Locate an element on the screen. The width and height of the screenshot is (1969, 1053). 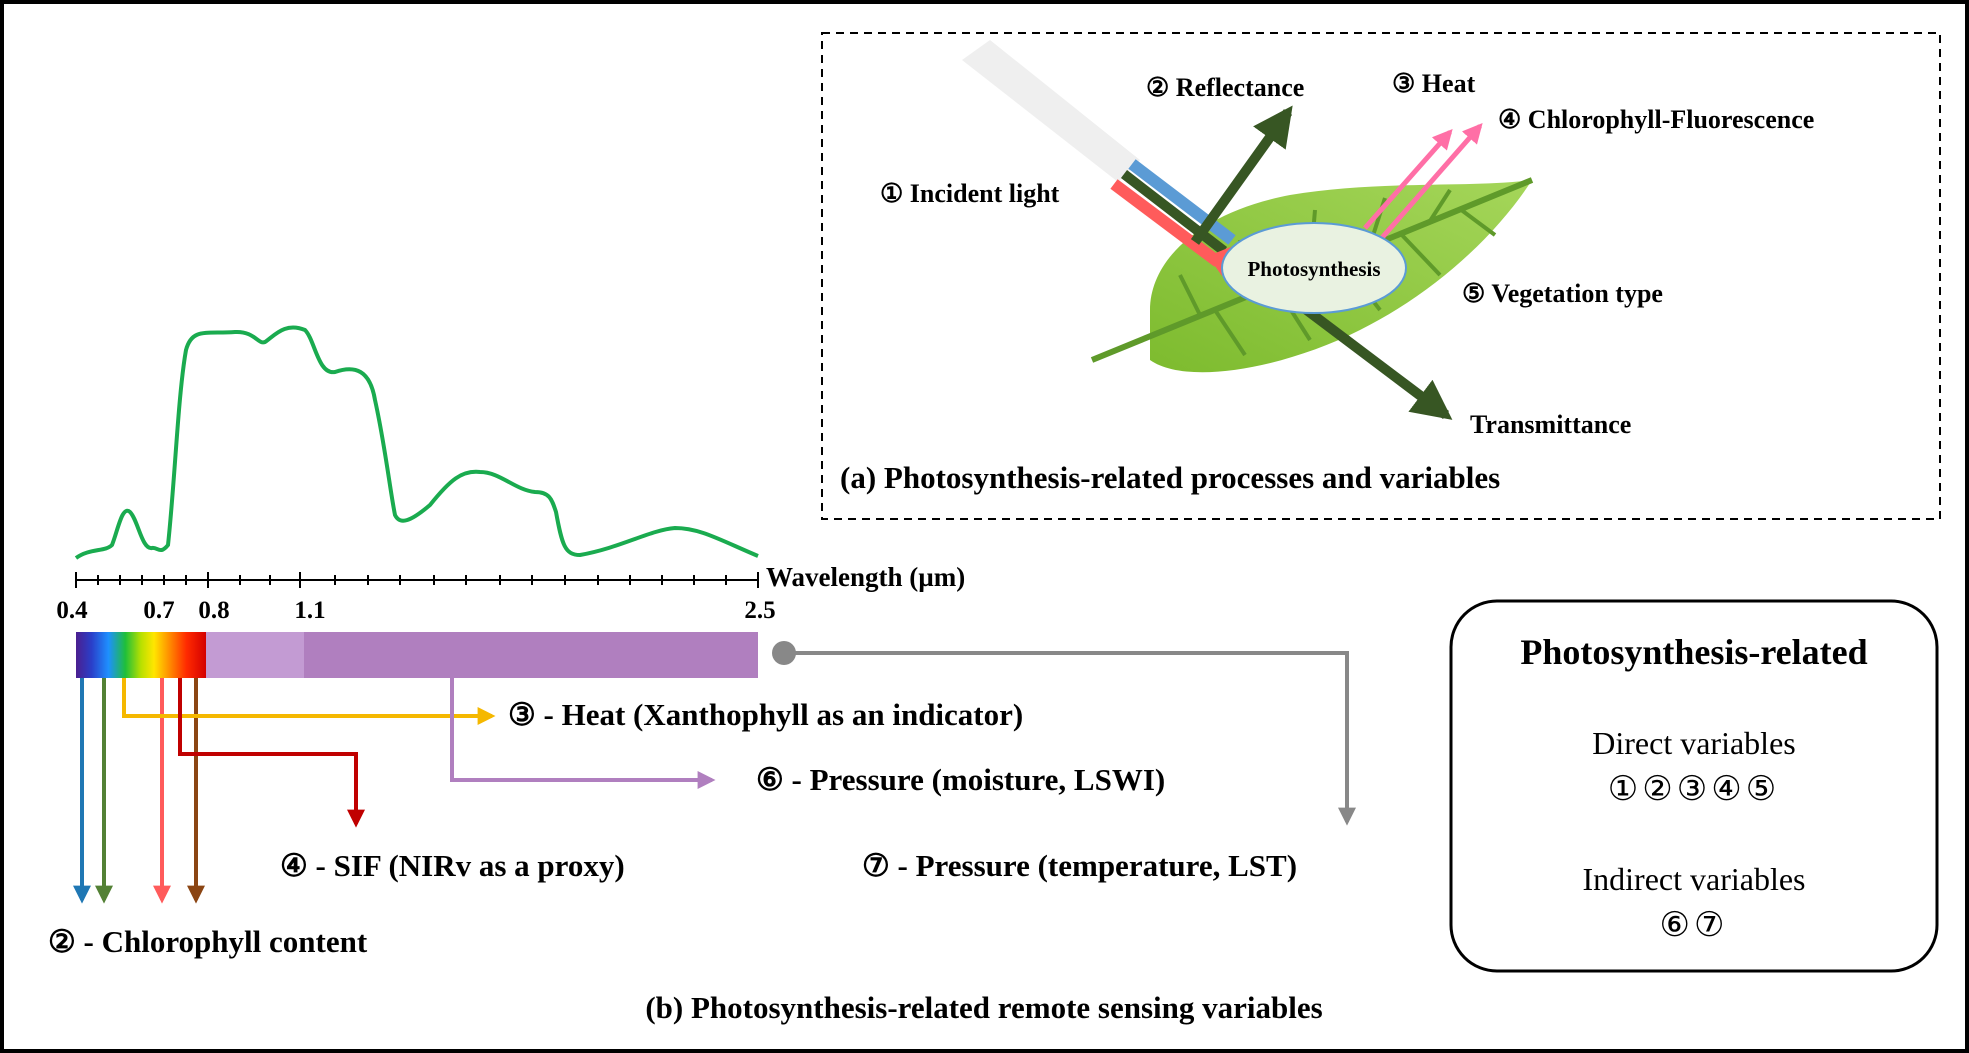
transmittance-arrow is located at coordinates (1374, 360).